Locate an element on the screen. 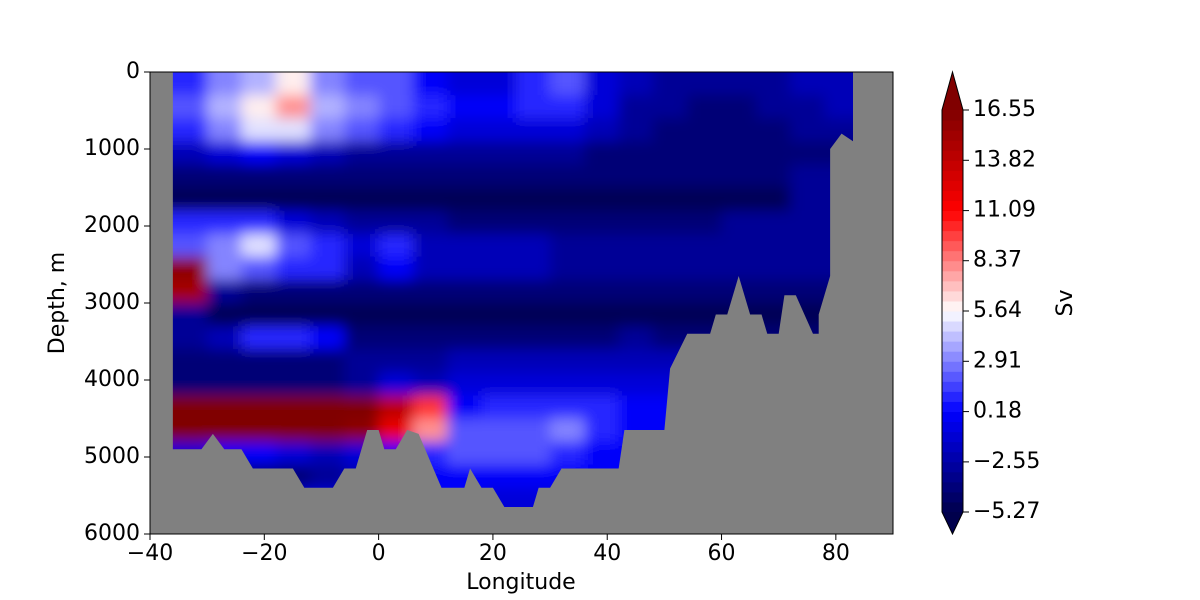 This screenshot has height=600, width=1200. x-tick-label: −40 is located at coordinates (150, 553).